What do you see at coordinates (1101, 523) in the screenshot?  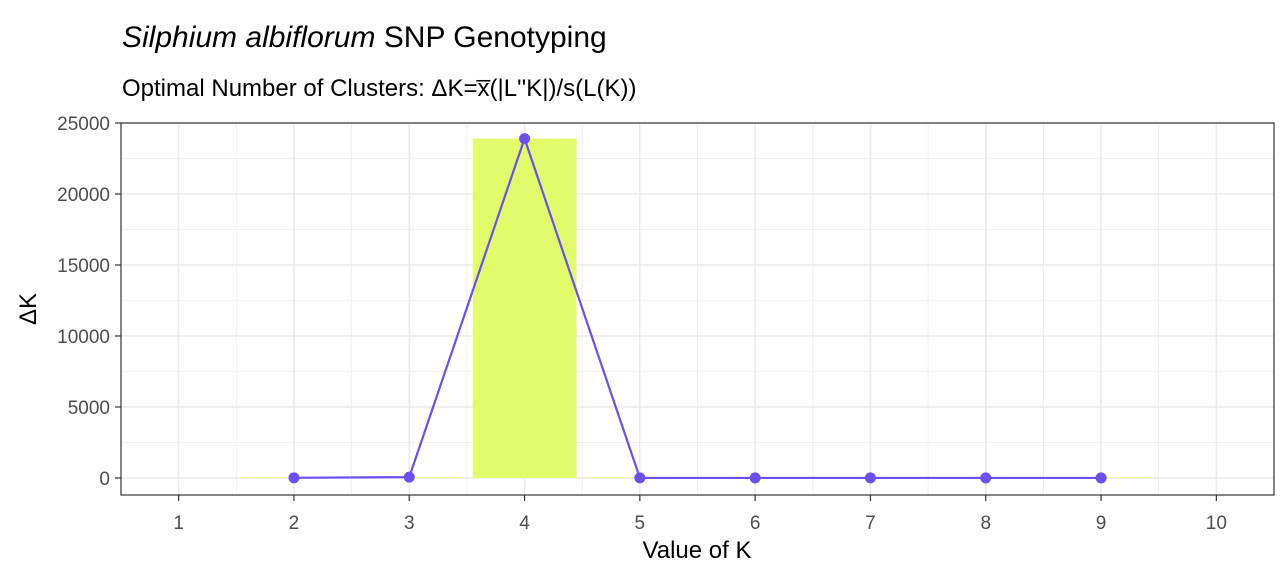 I see `x-tick-label: 9` at bounding box center [1101, 523].